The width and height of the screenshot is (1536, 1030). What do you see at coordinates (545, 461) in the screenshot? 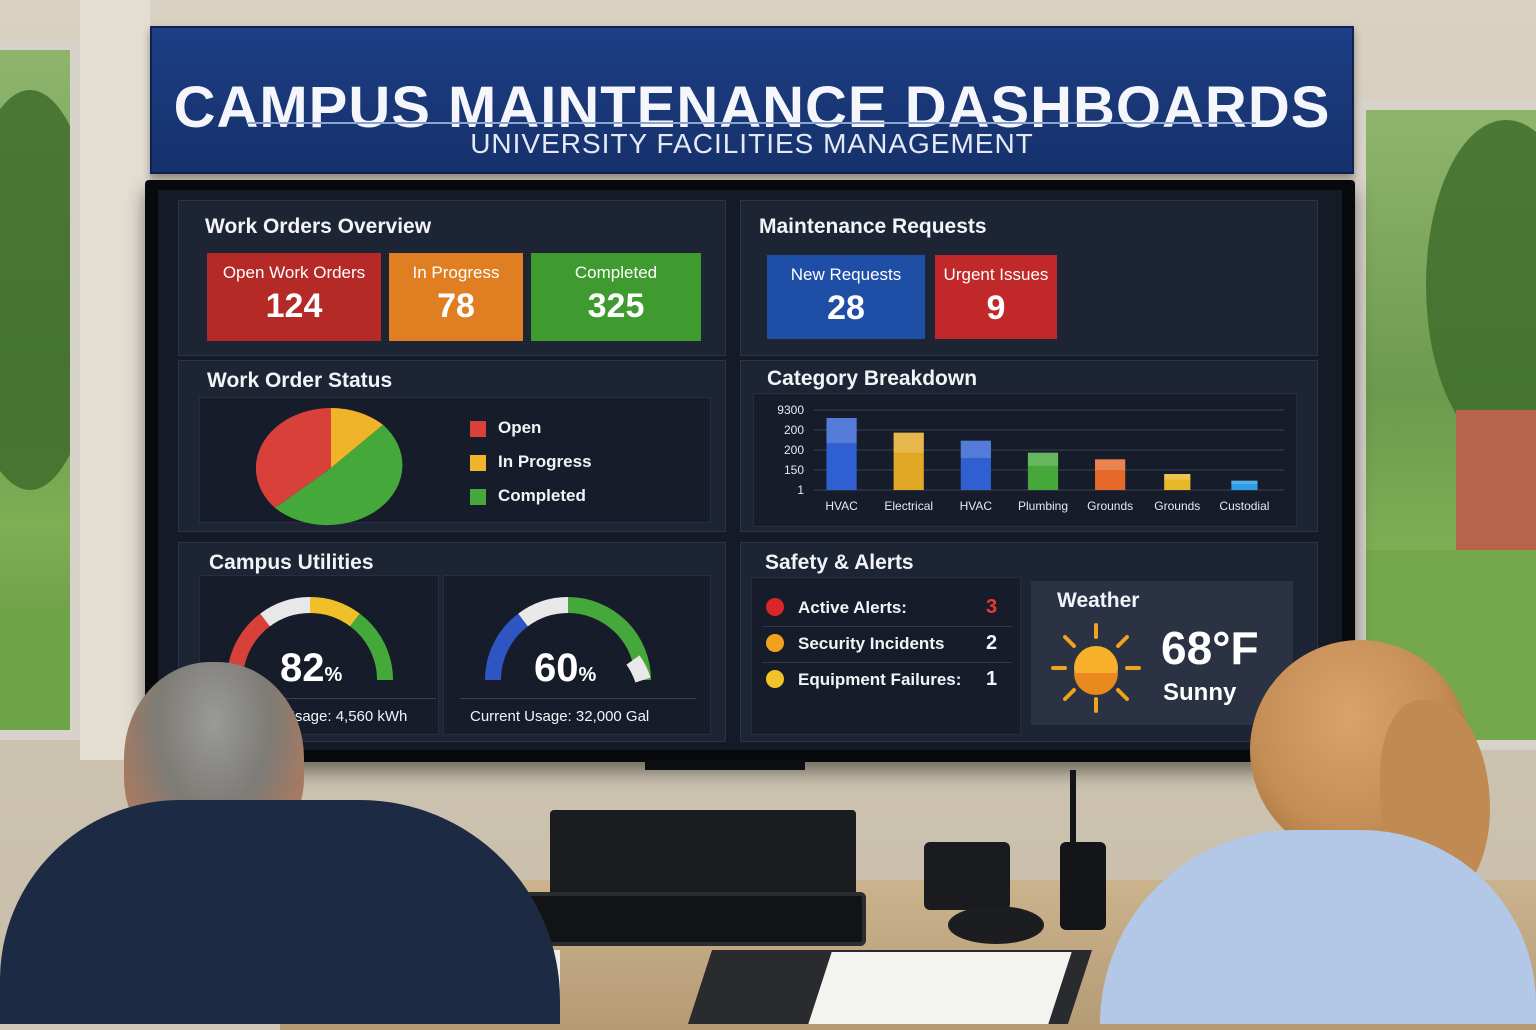
I see `legend-in-progress-label: In Progress` at bounding box center [545, 461].